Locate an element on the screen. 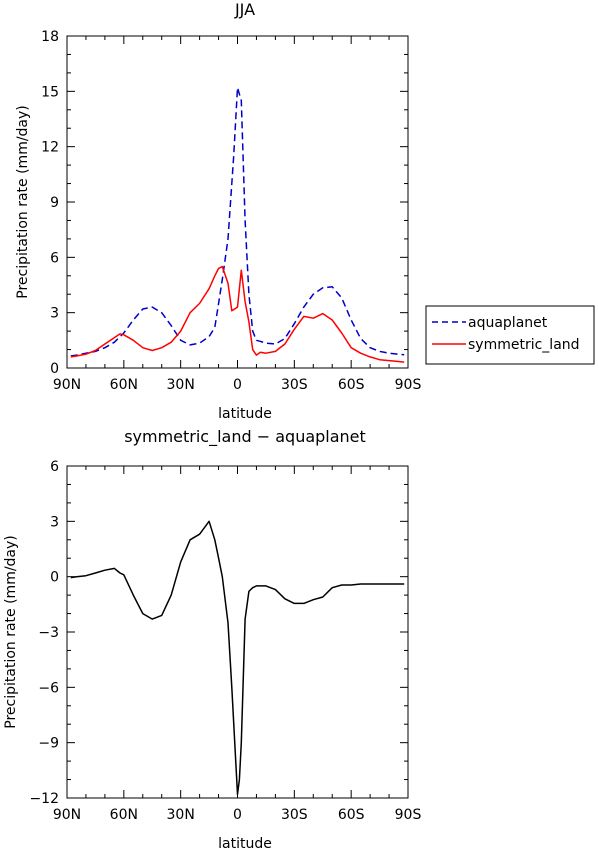 This screenshot has width=599, height=851. chart-title: JJA is located at coordinates (244, 9).